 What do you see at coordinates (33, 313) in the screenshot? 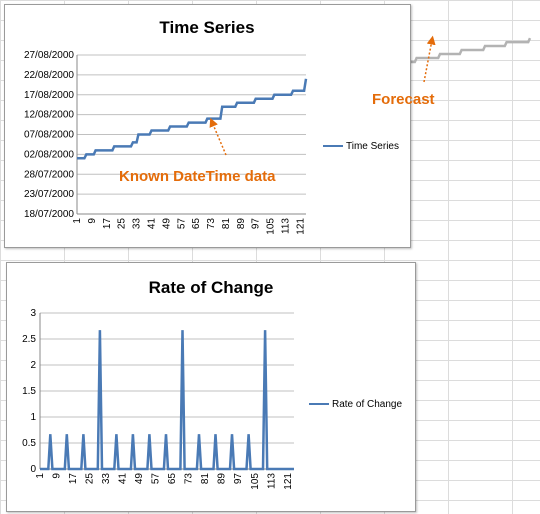
I see `y-tick-label: 3` at bounding box center [33, 313].